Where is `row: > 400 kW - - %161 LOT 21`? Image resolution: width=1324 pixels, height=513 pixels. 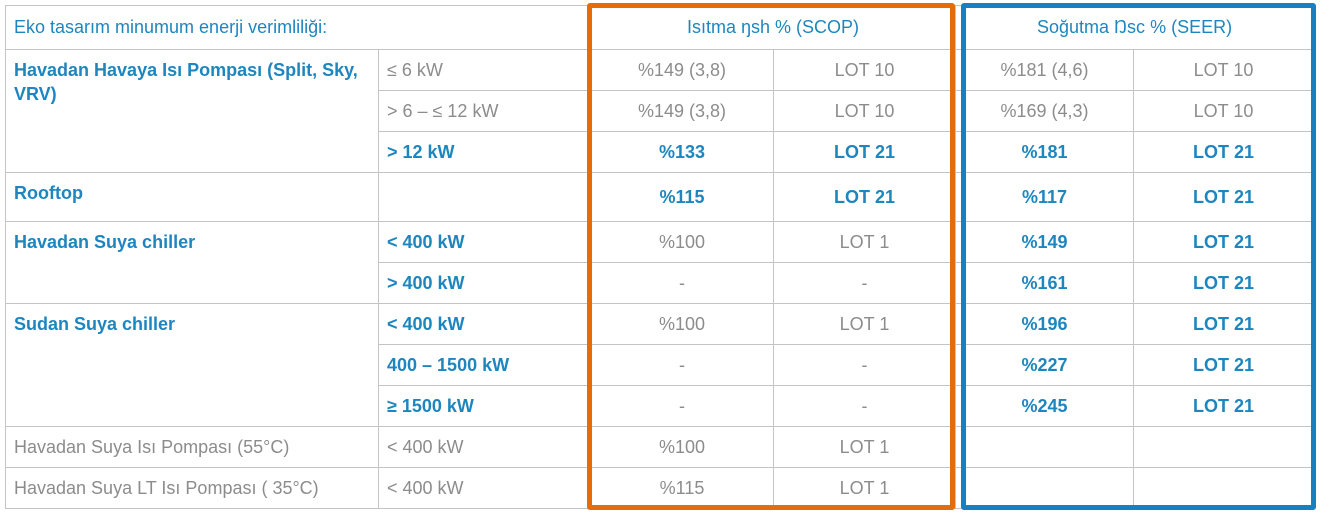
row: > 400 kW - - %161 LOT 21 is located at coordinates (660, 283).